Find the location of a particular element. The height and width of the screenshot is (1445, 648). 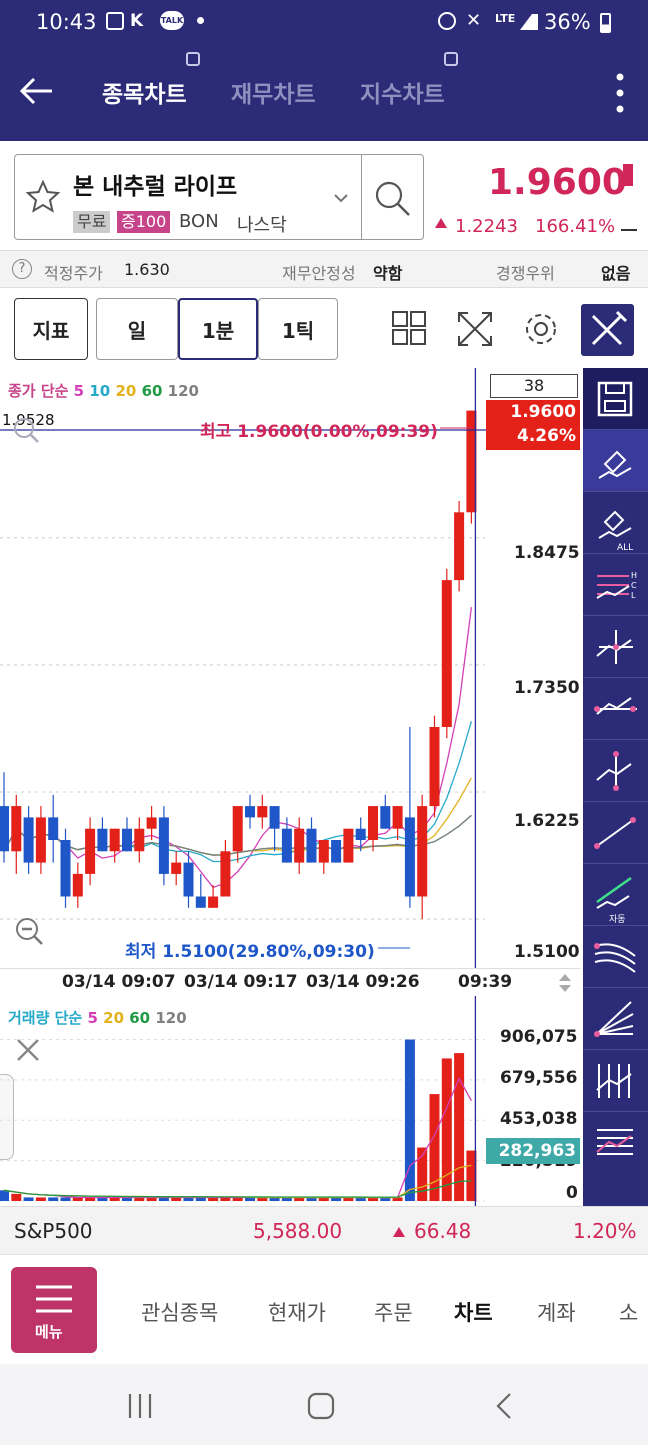

erase-all-icon: ALL is located at coordinates (615, 523).